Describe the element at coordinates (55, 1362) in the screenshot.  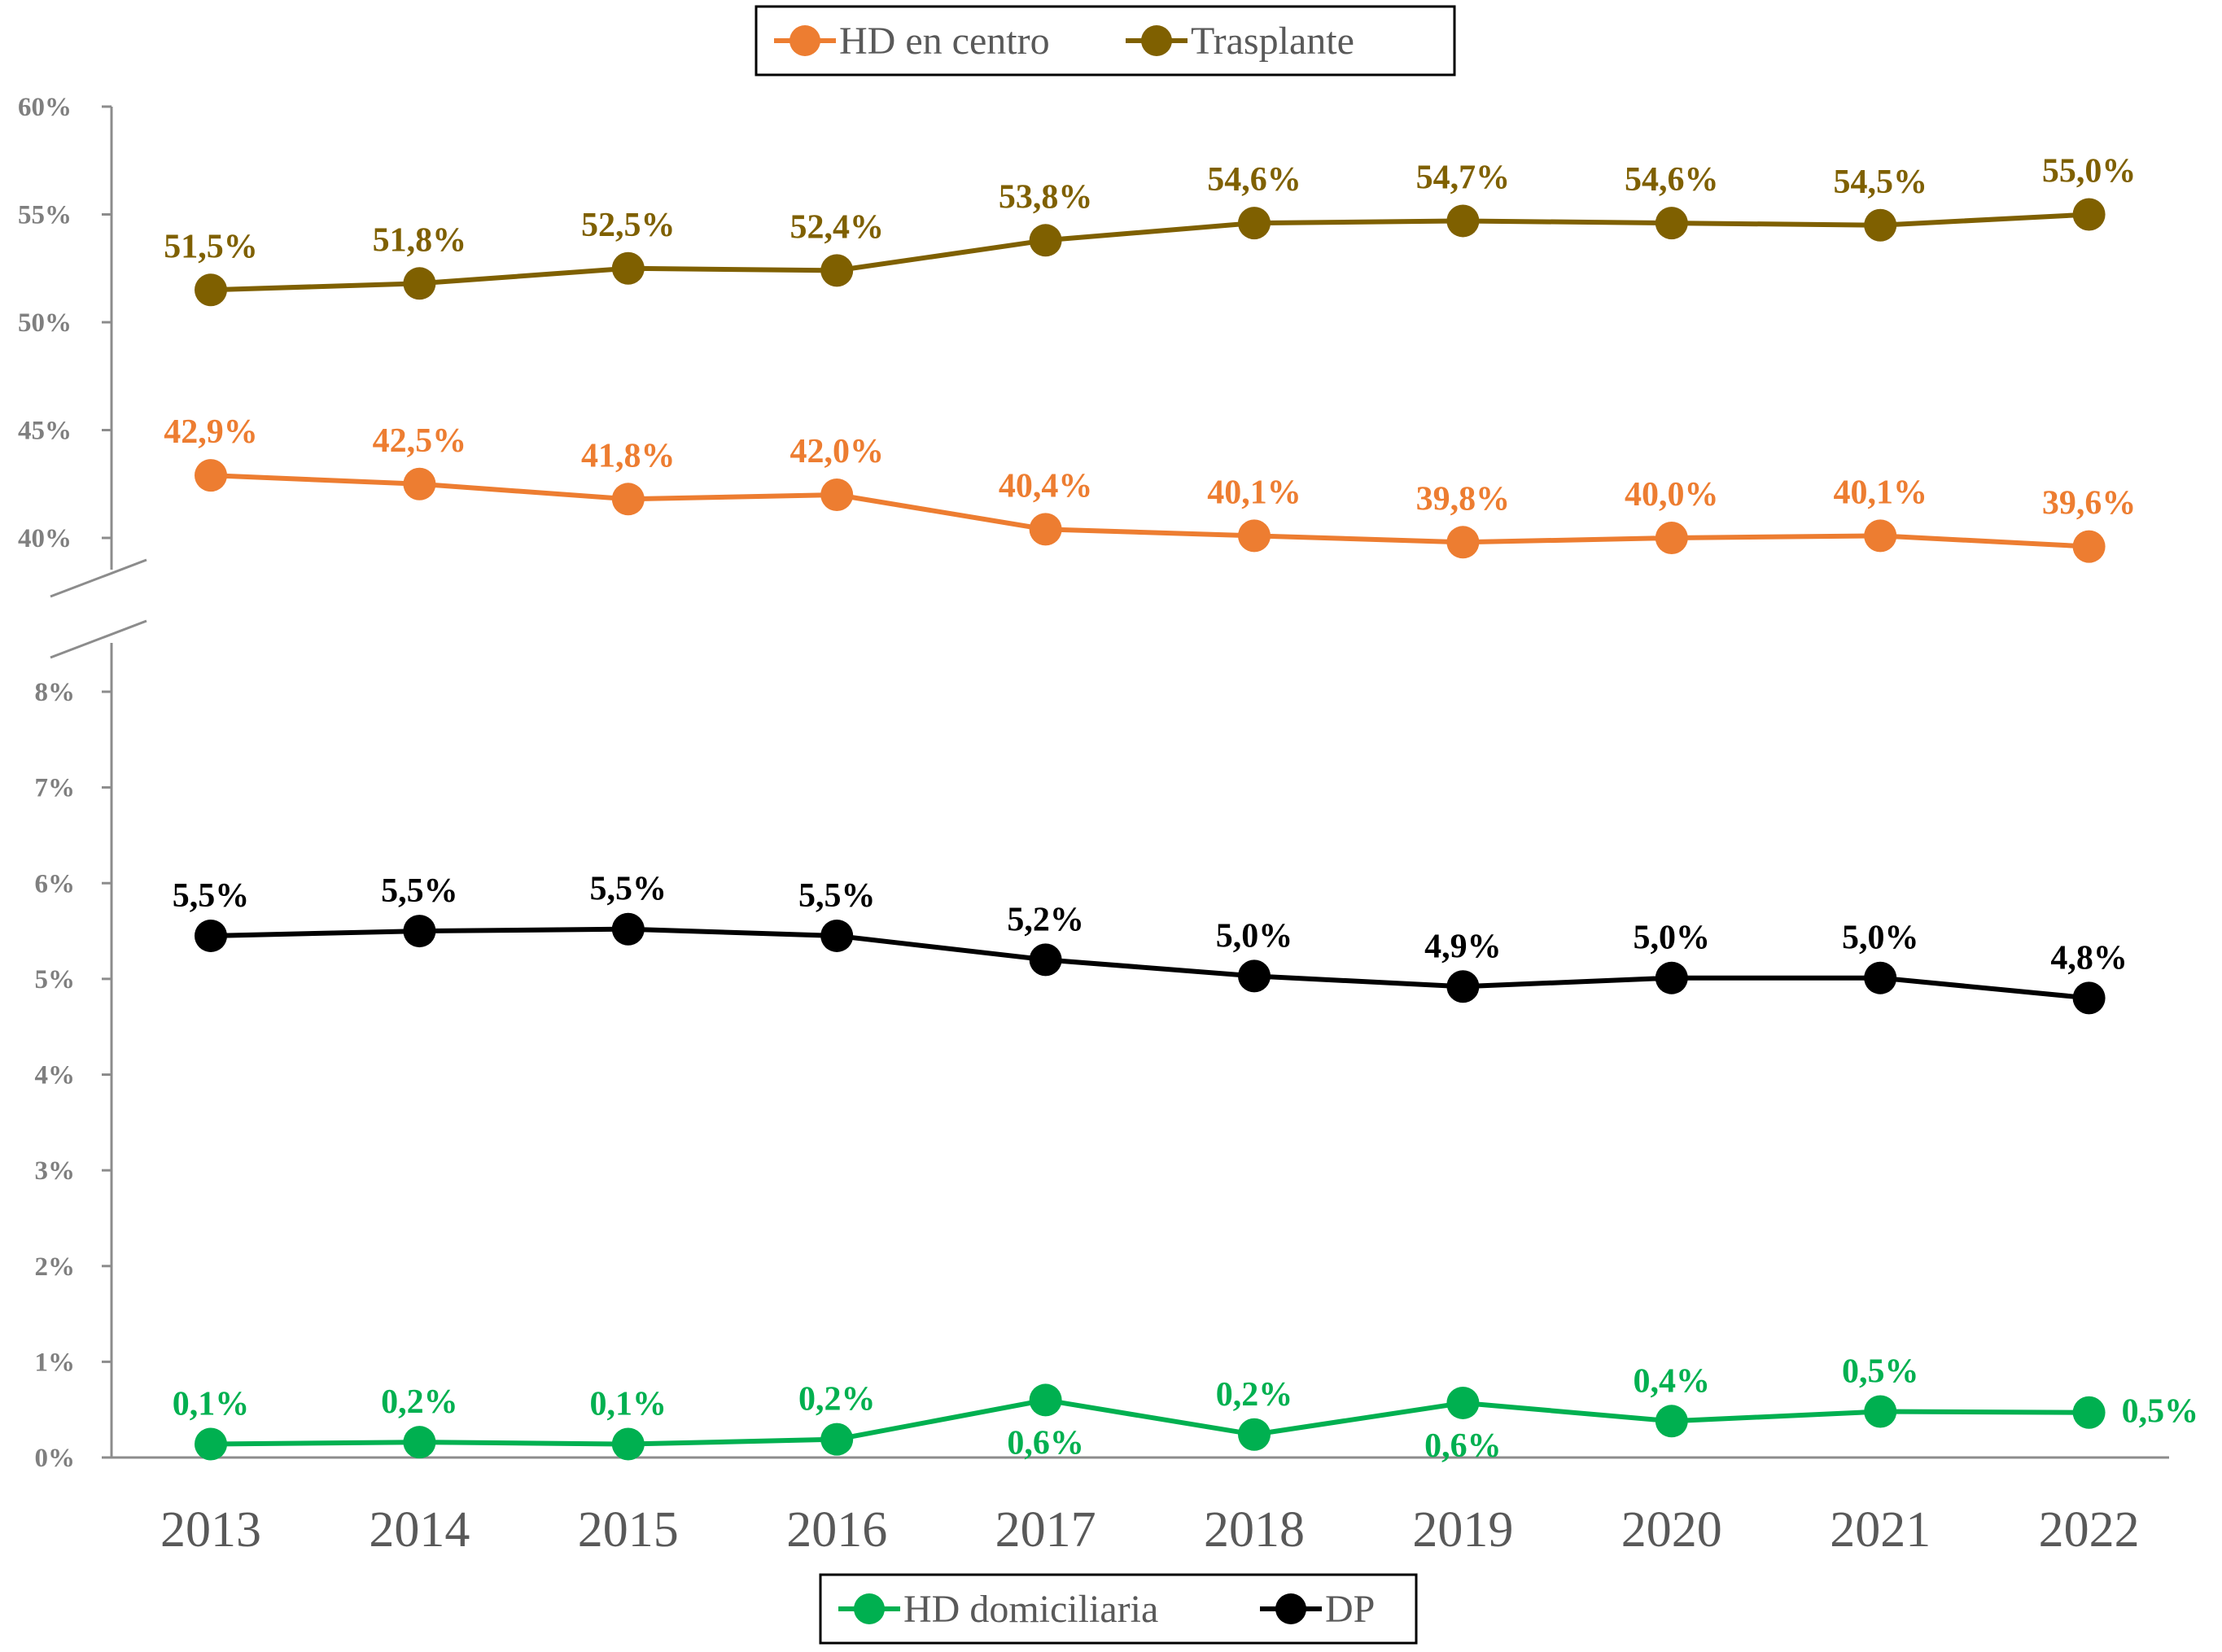
I see `y-tick-label-lower: 1%` at that location.